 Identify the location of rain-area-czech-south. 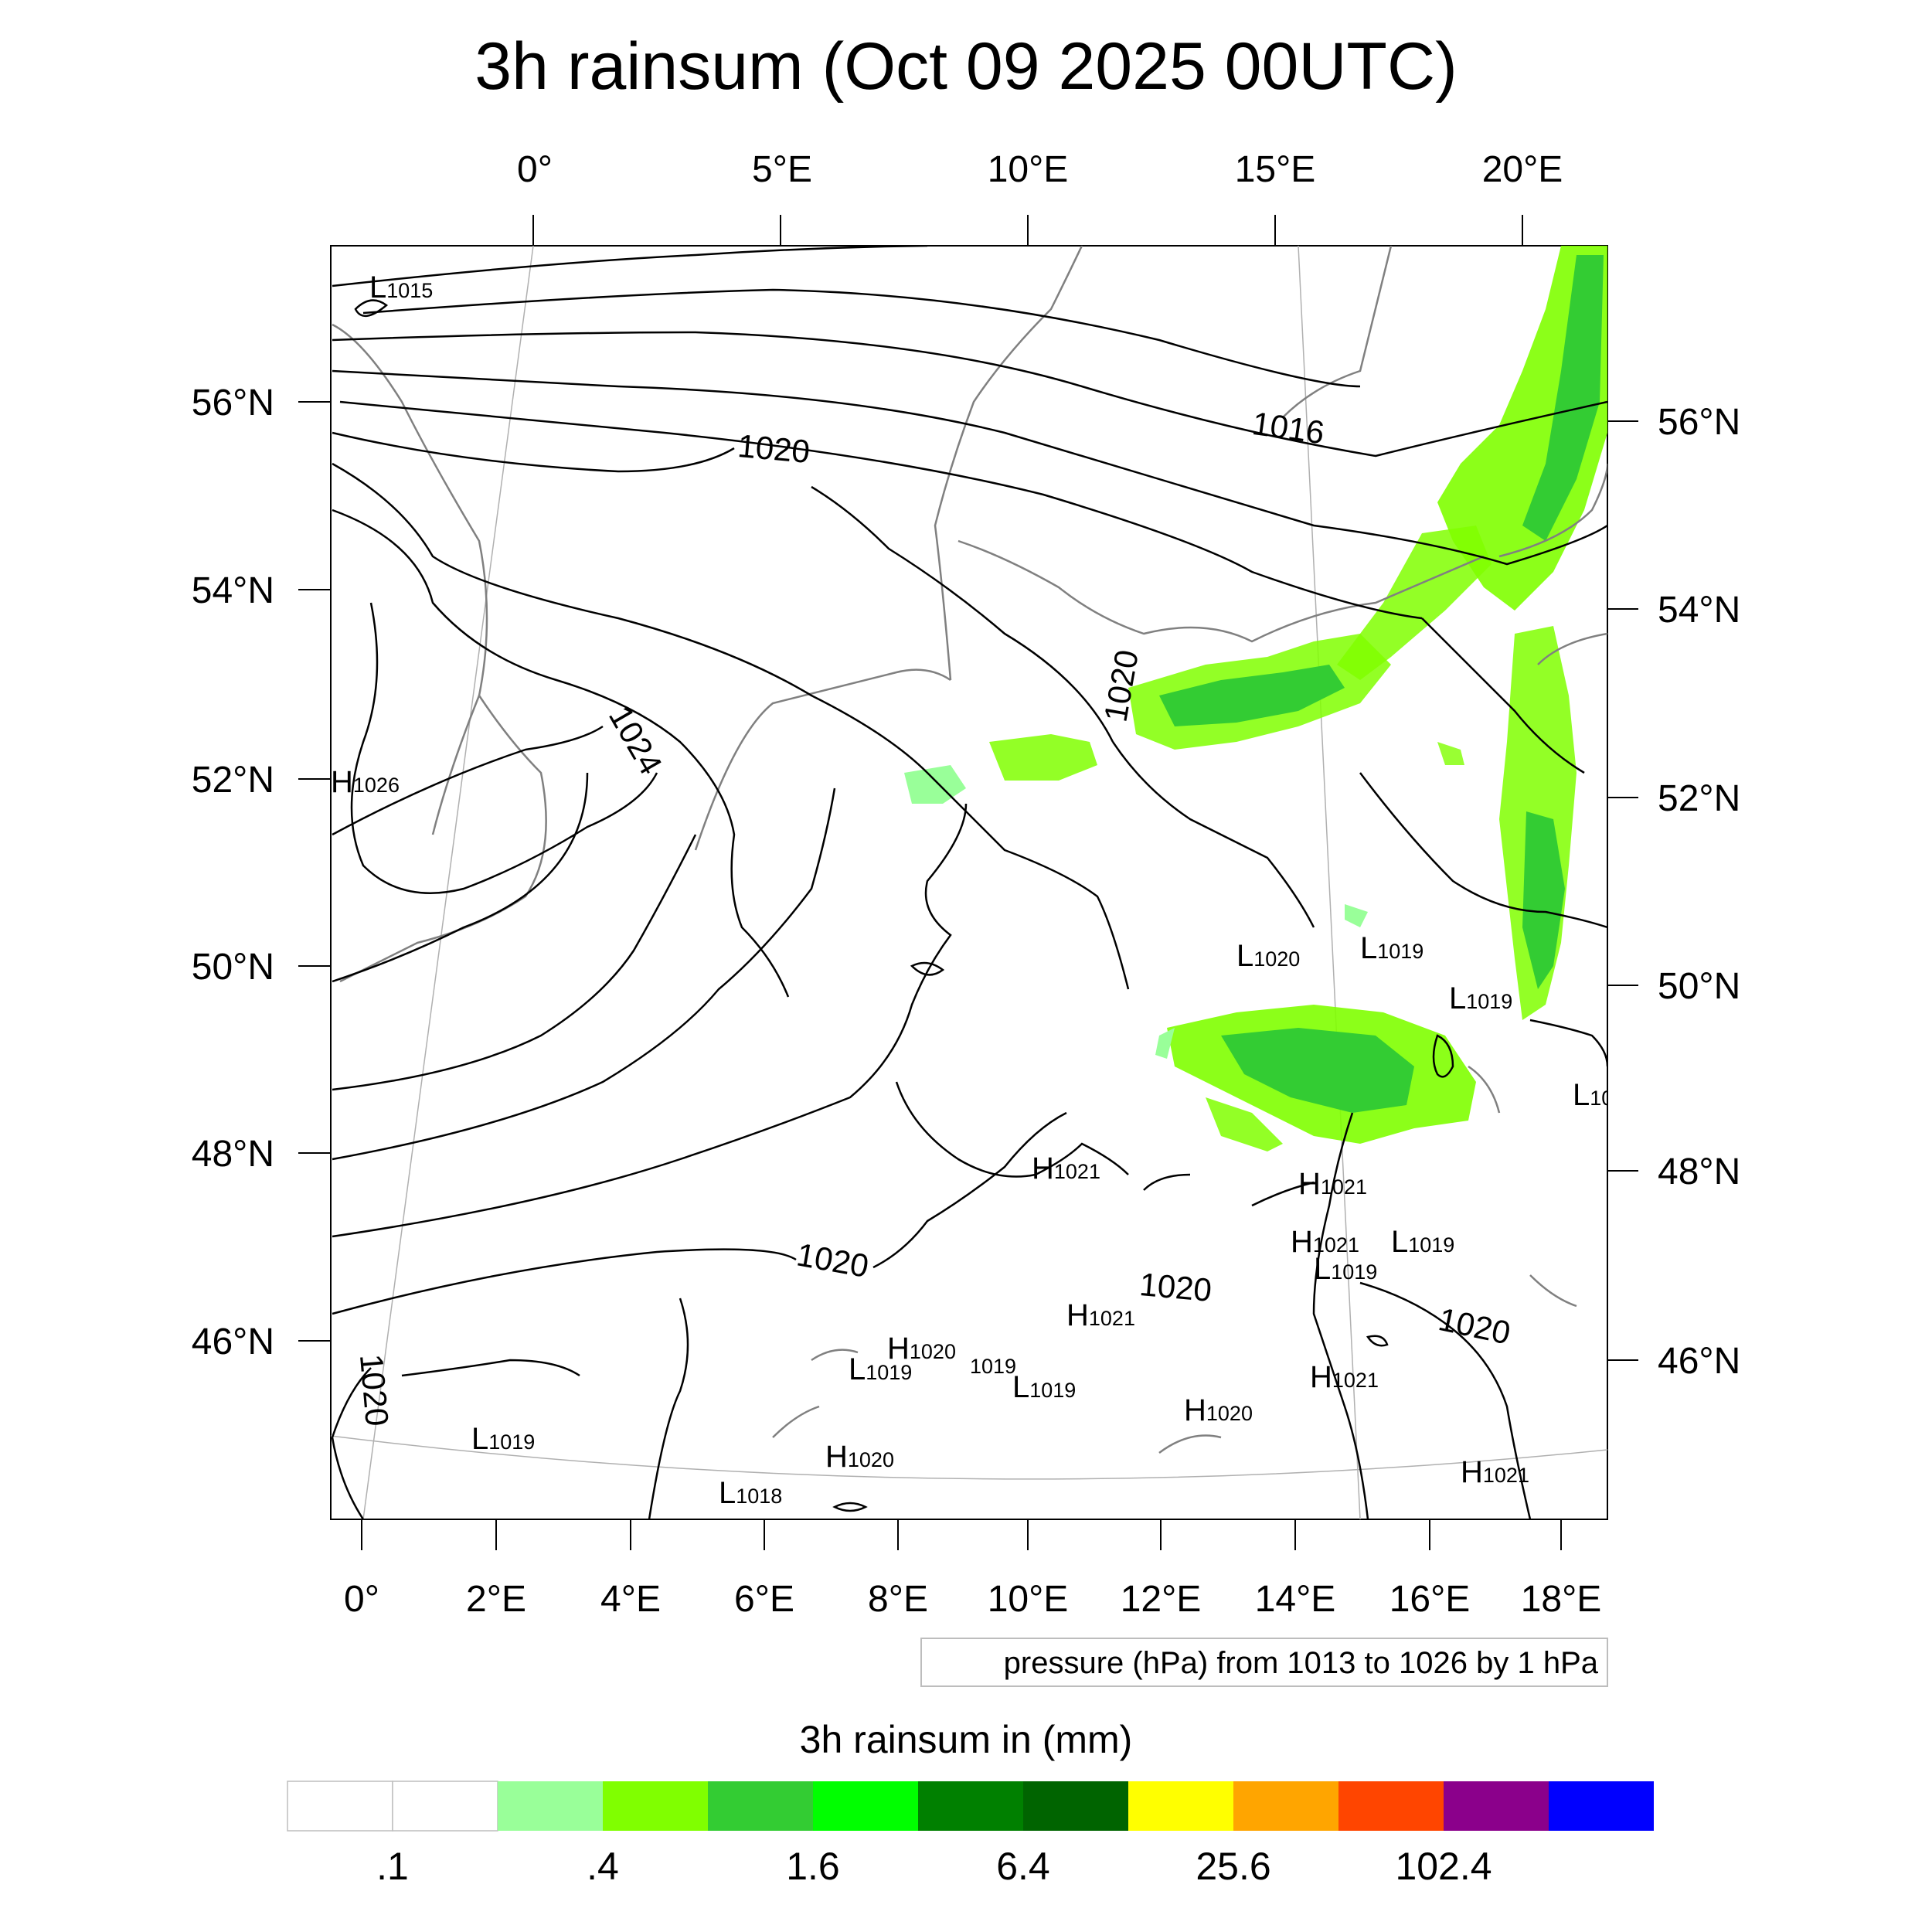
(1244, 1124).